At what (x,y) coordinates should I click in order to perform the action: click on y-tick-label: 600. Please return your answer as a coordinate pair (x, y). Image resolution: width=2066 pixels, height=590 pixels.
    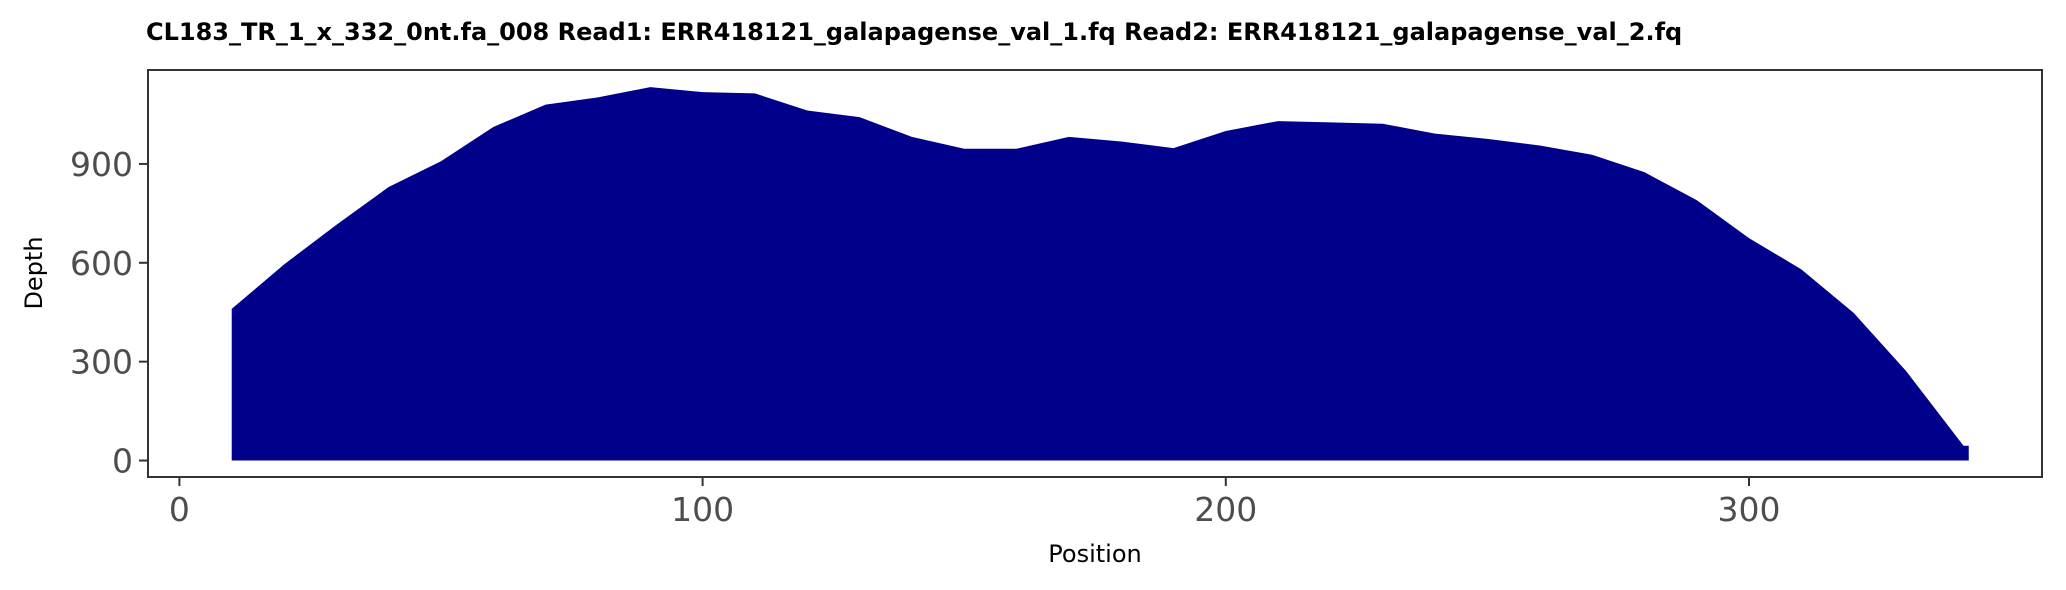
    Looking at the image, I should click on (101, 263).